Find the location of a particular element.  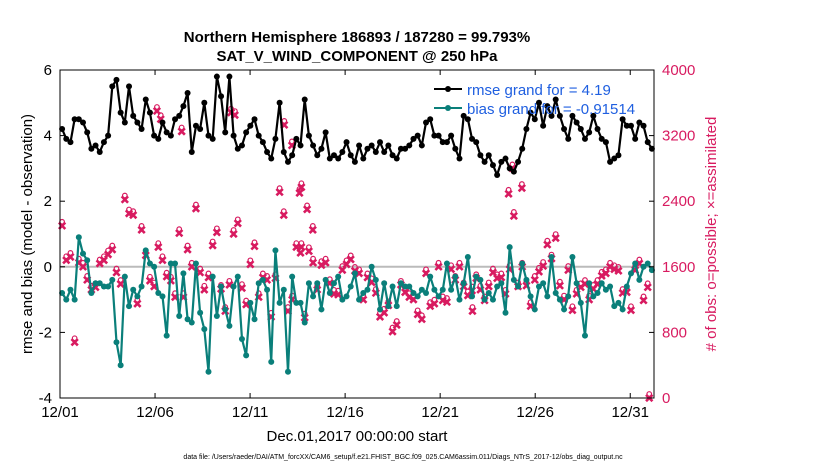

left-tick-label: 6 is located at coordinates (48, 70).